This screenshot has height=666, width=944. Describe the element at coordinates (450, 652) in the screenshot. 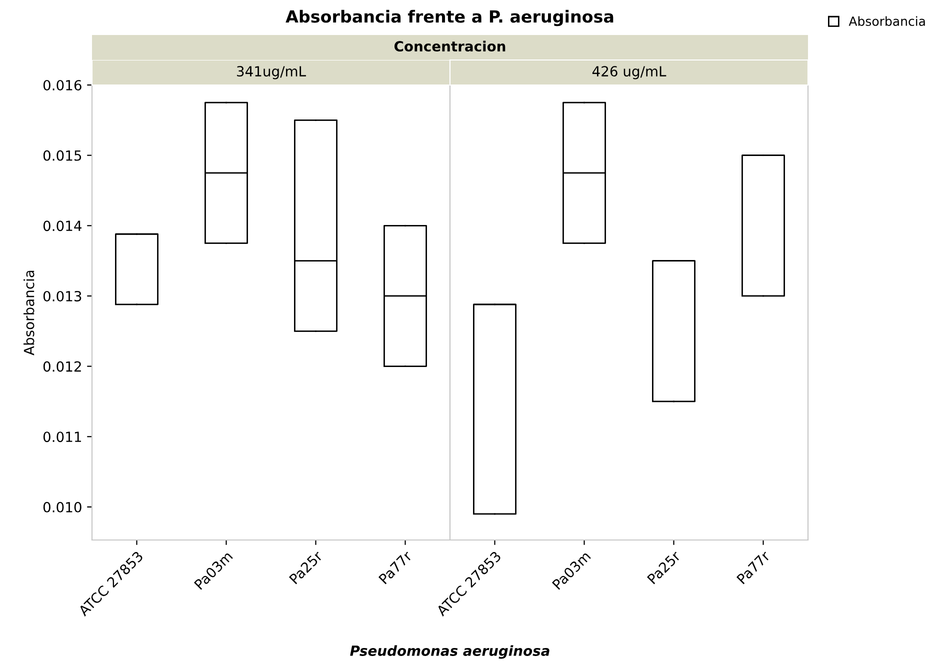

I see `x-axis-title: Pseudomonas aeruginosa` at that location.